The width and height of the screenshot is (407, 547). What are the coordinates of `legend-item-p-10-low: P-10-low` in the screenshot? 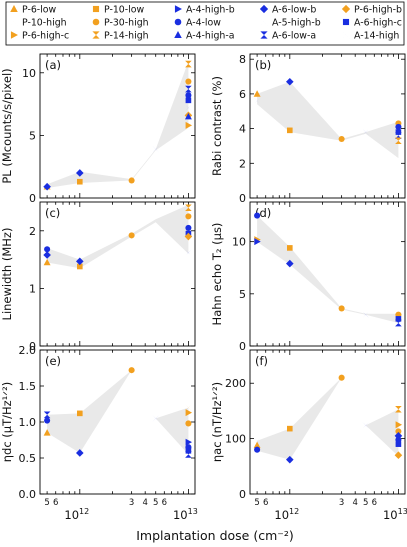 It's located at (118, 10).